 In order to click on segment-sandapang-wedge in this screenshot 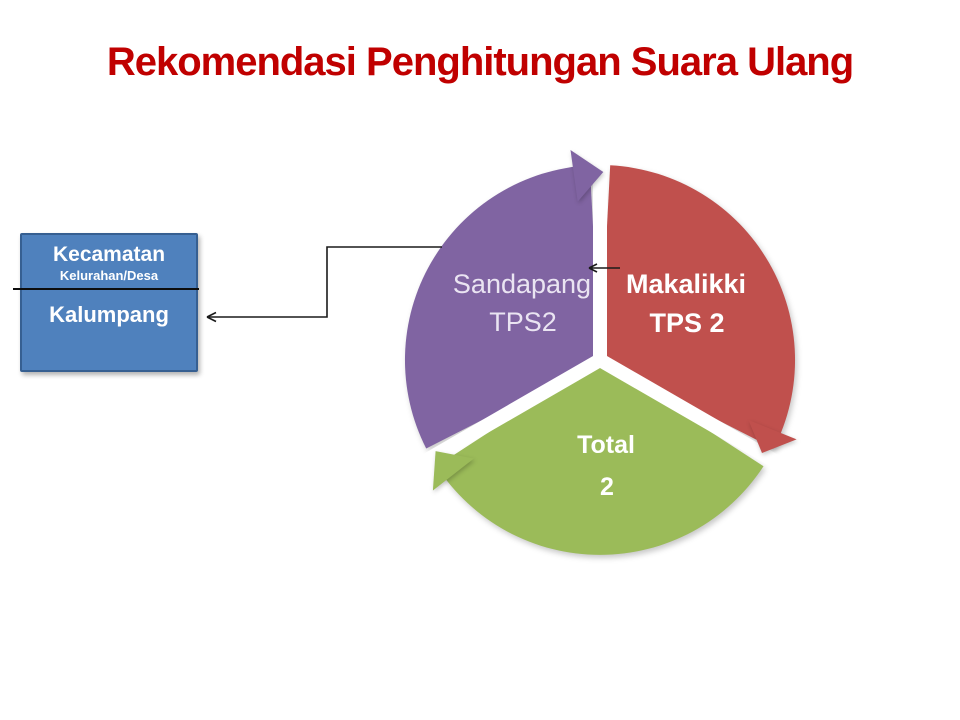, I will do `click(502, 307)`.